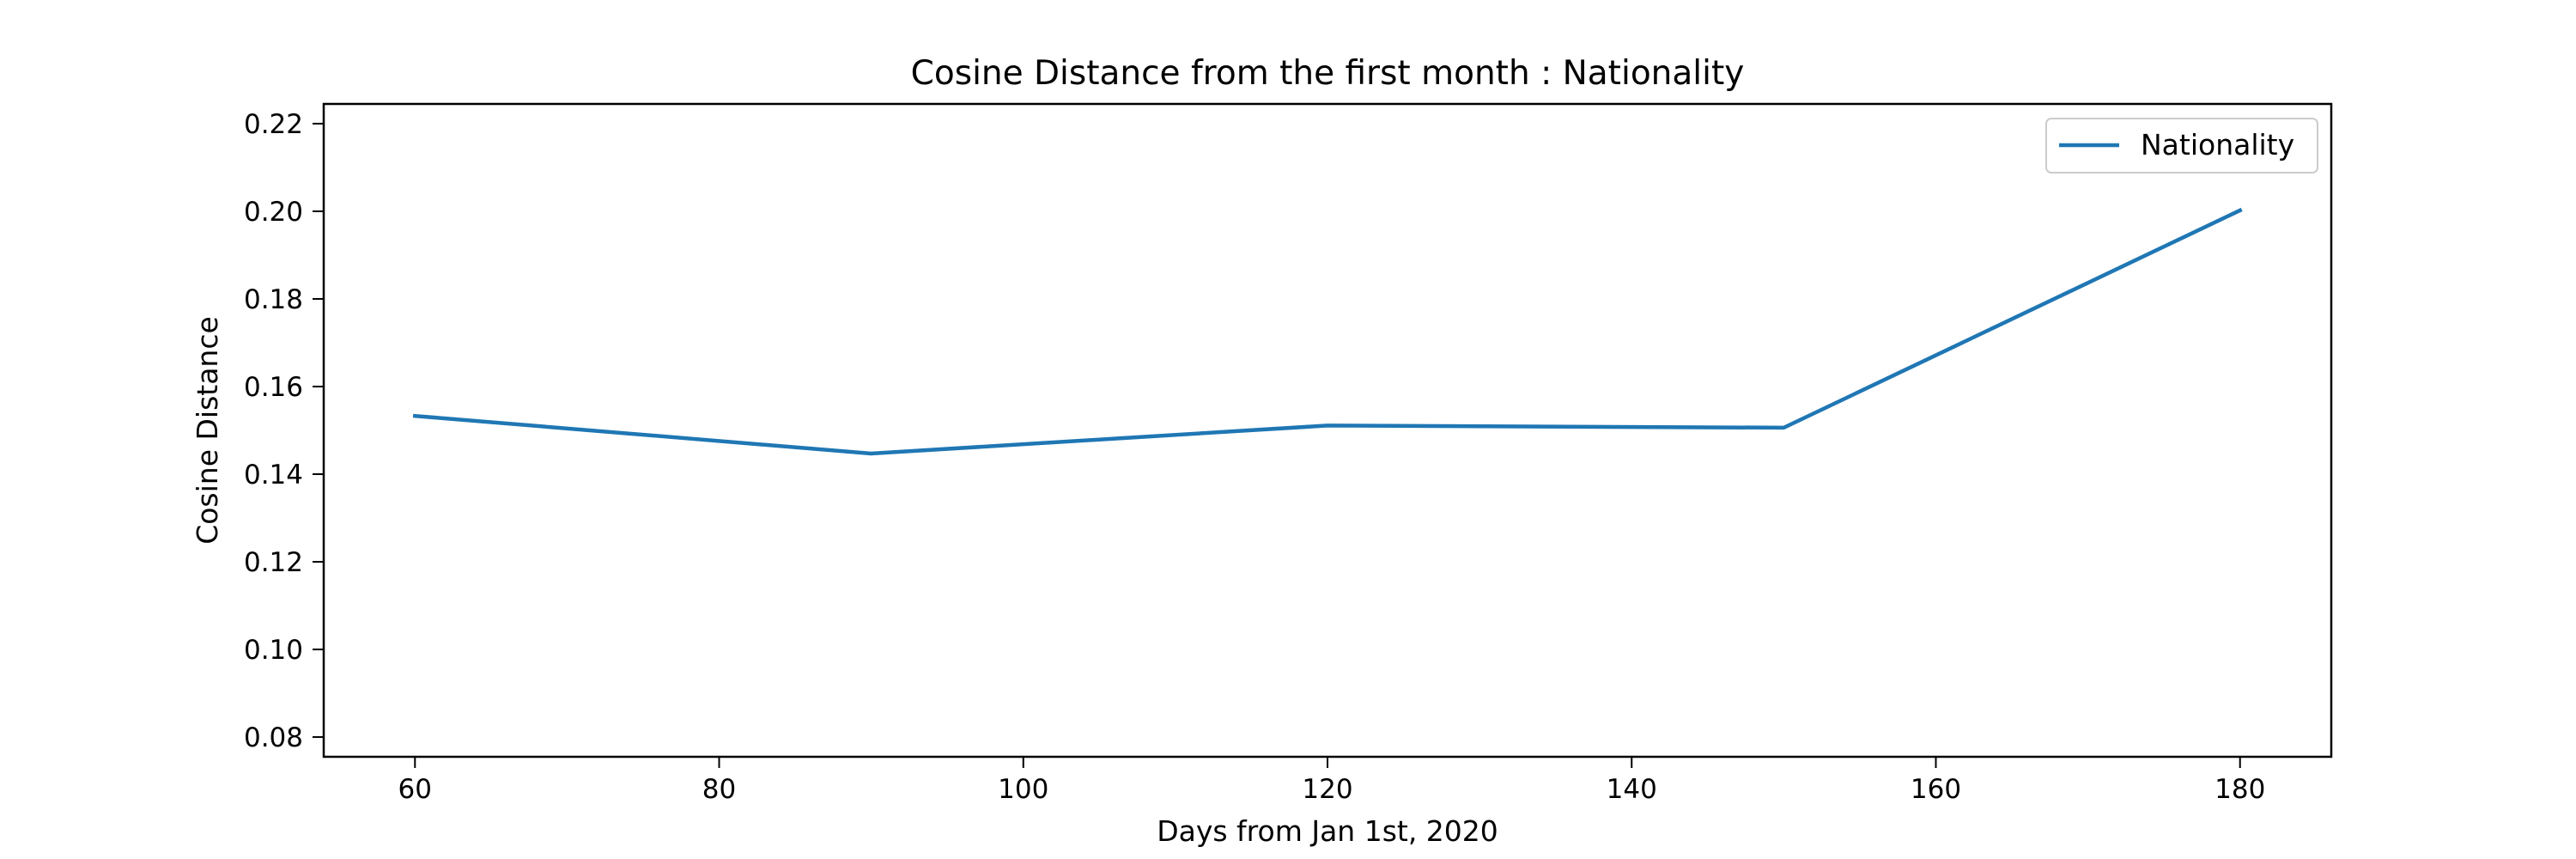  Describe the element at coordinates (1023, 789) in the screenshot. I see `x-tick-label: 100` at that location.